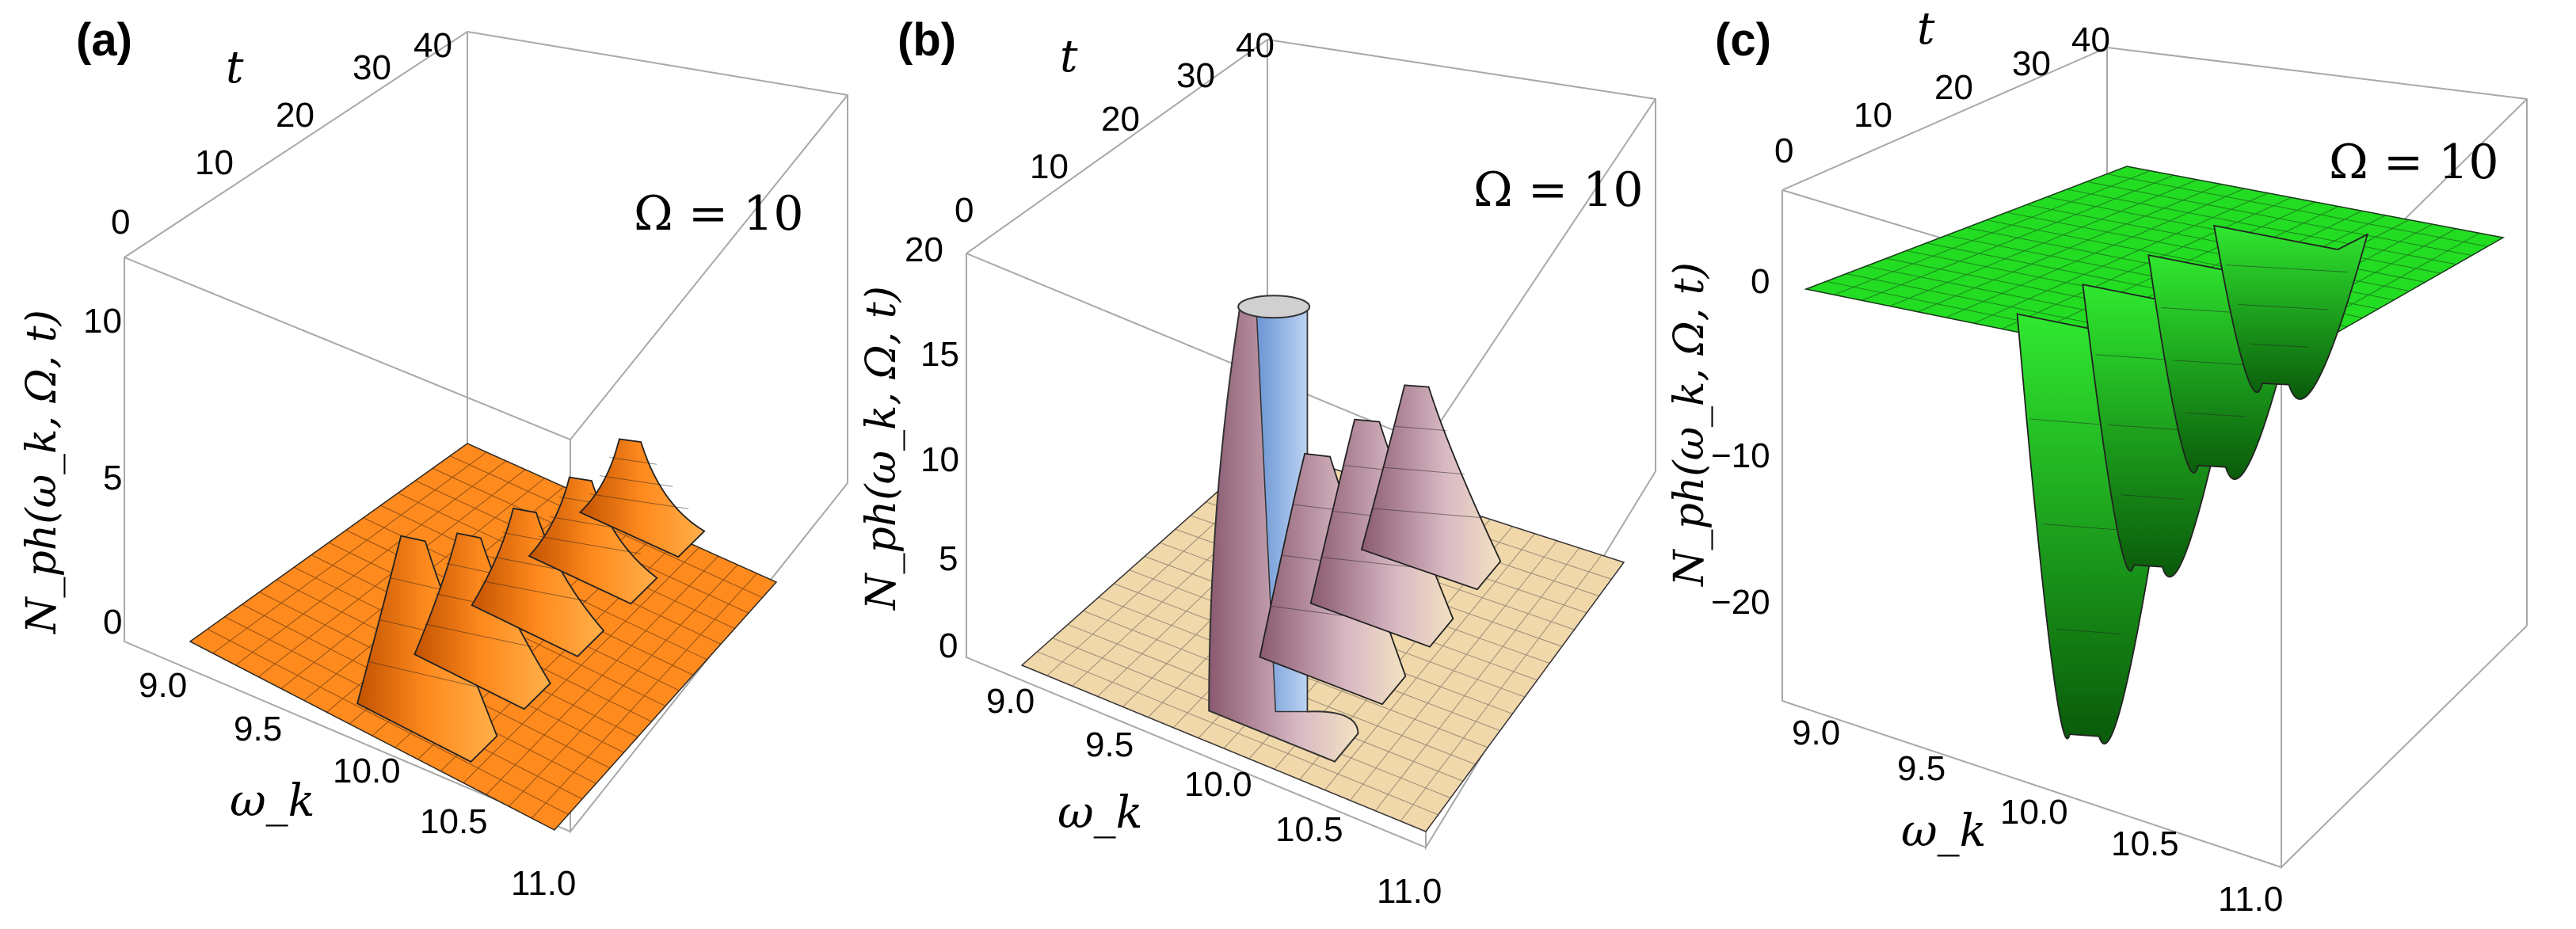  I want to click on annotation-b: Ω = 10, so click(1559, 190).